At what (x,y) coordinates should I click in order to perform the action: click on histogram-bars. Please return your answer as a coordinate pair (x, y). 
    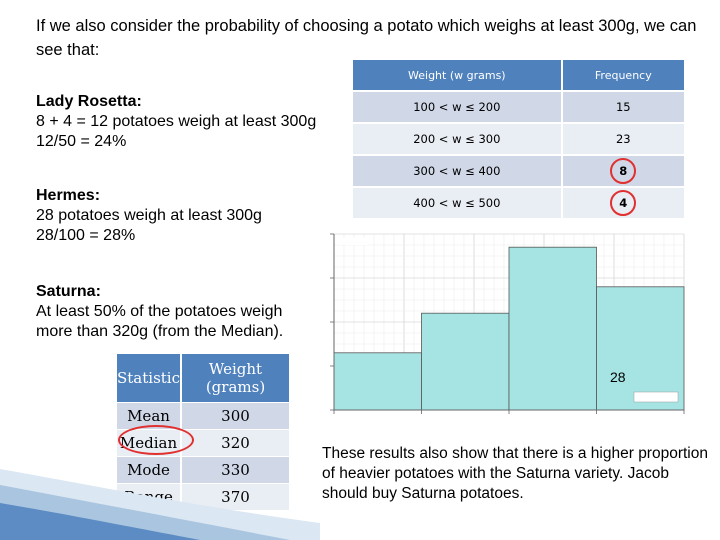
    Looking at the image, I should click on (509, 328).